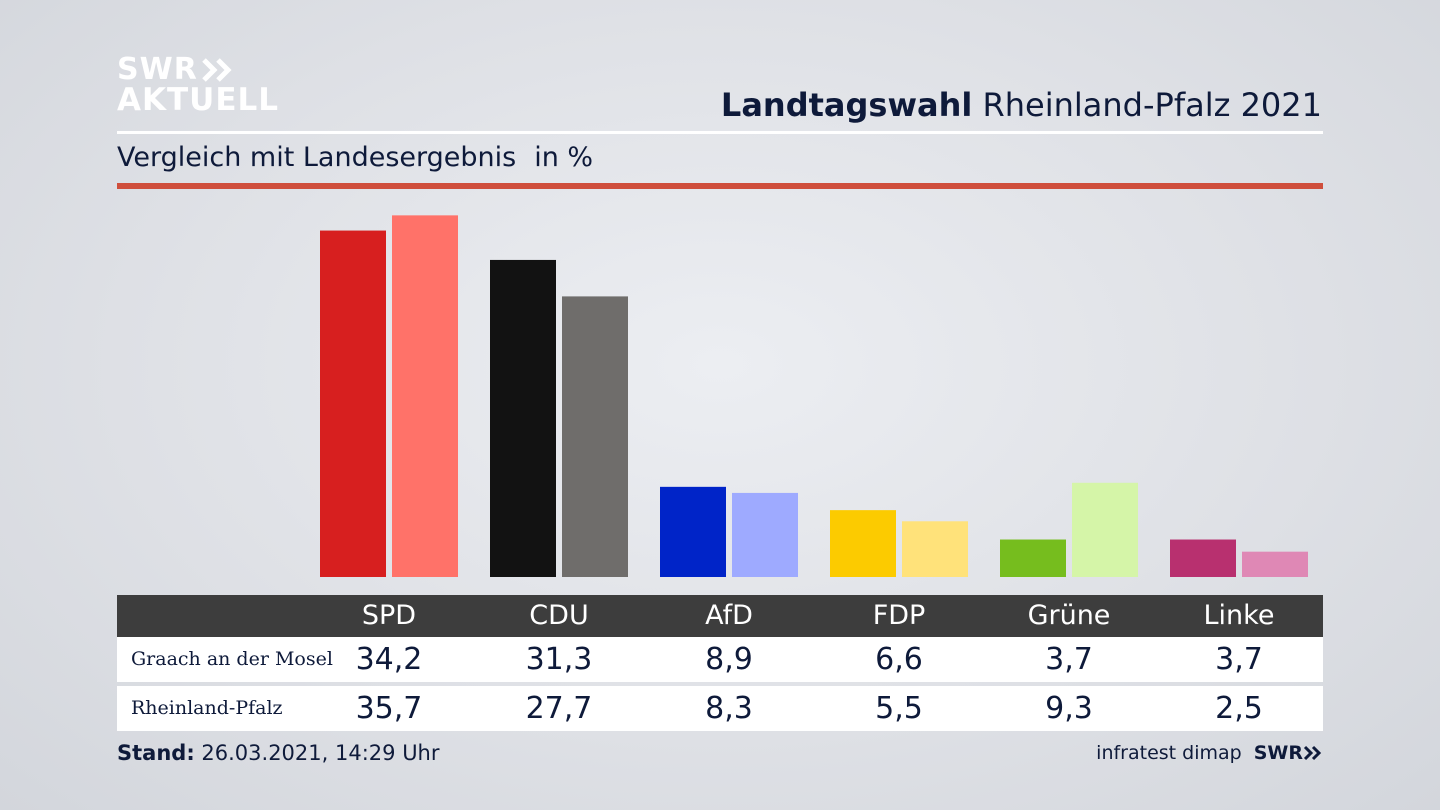  Describe the element at coordinates (1169, 753) in the screenshot. I see `source-label: infratest dimap` at that location.